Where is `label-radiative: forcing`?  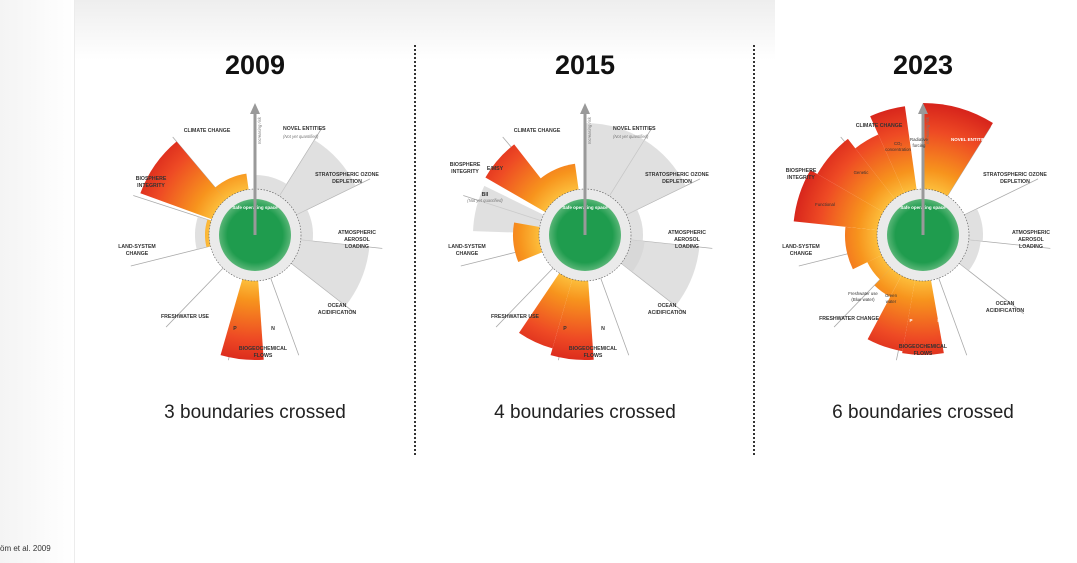 label-radiative: forcing is located at coordinates (920, 145).